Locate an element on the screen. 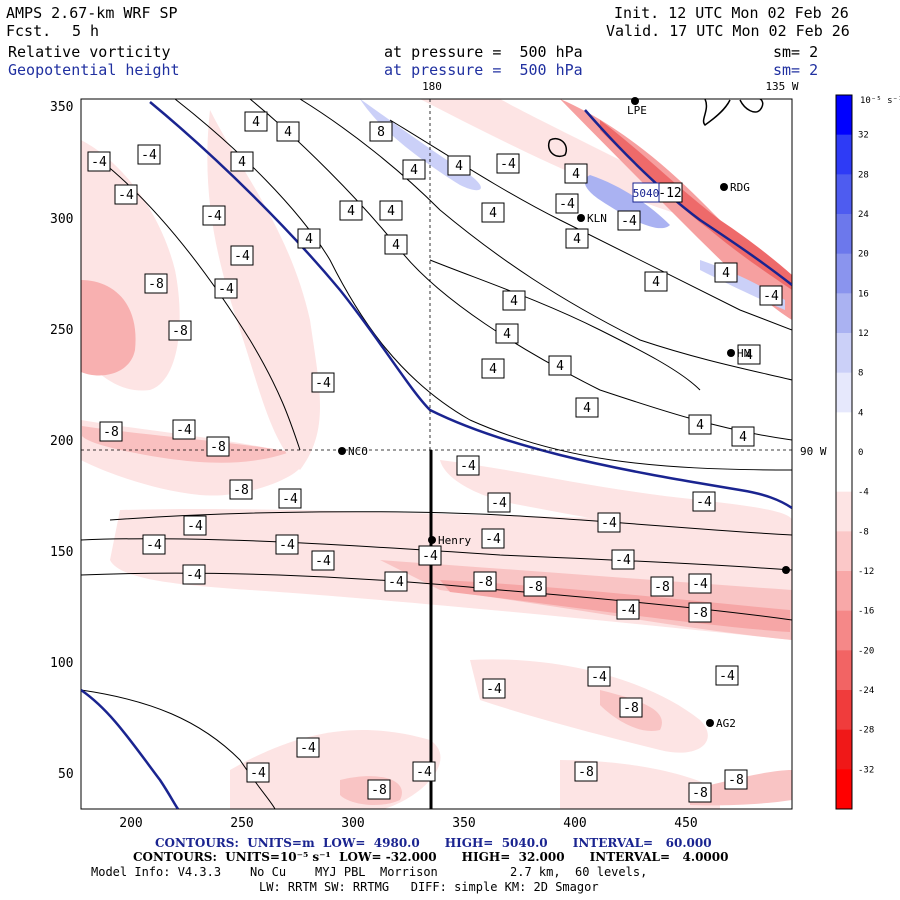 The image size is (900, 900). svg-text: RDG is located at coordinates (740, 187).